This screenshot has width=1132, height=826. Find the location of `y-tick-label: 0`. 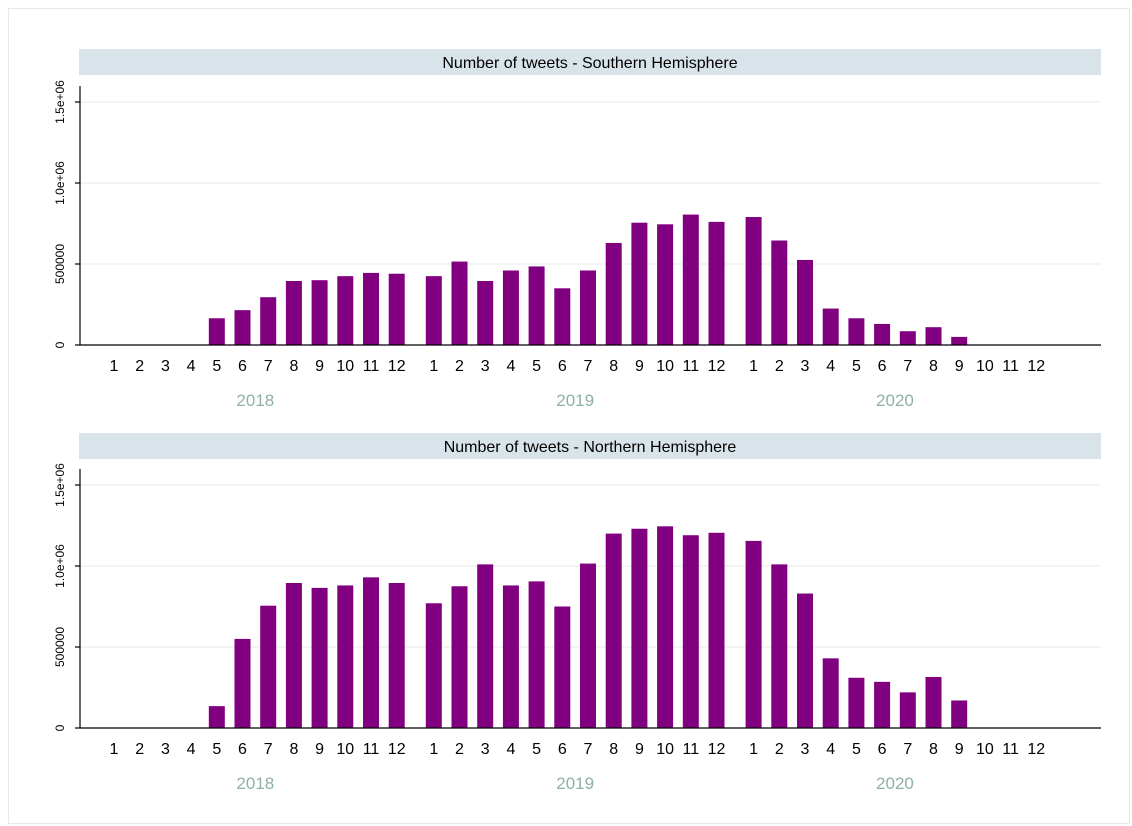

y-tick-label: 0 is located at coordinates (60, 344).